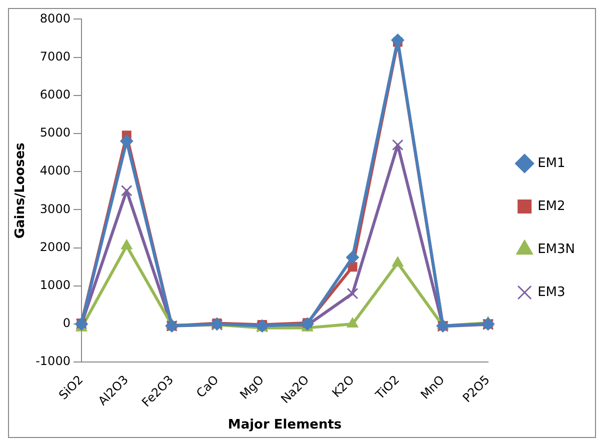 This screenshot has height=446, width=604. What do you see at coordinates (55, 56) in the screenshot?
I see `y-tick-label: 7000` at bounding box center [55, 56].